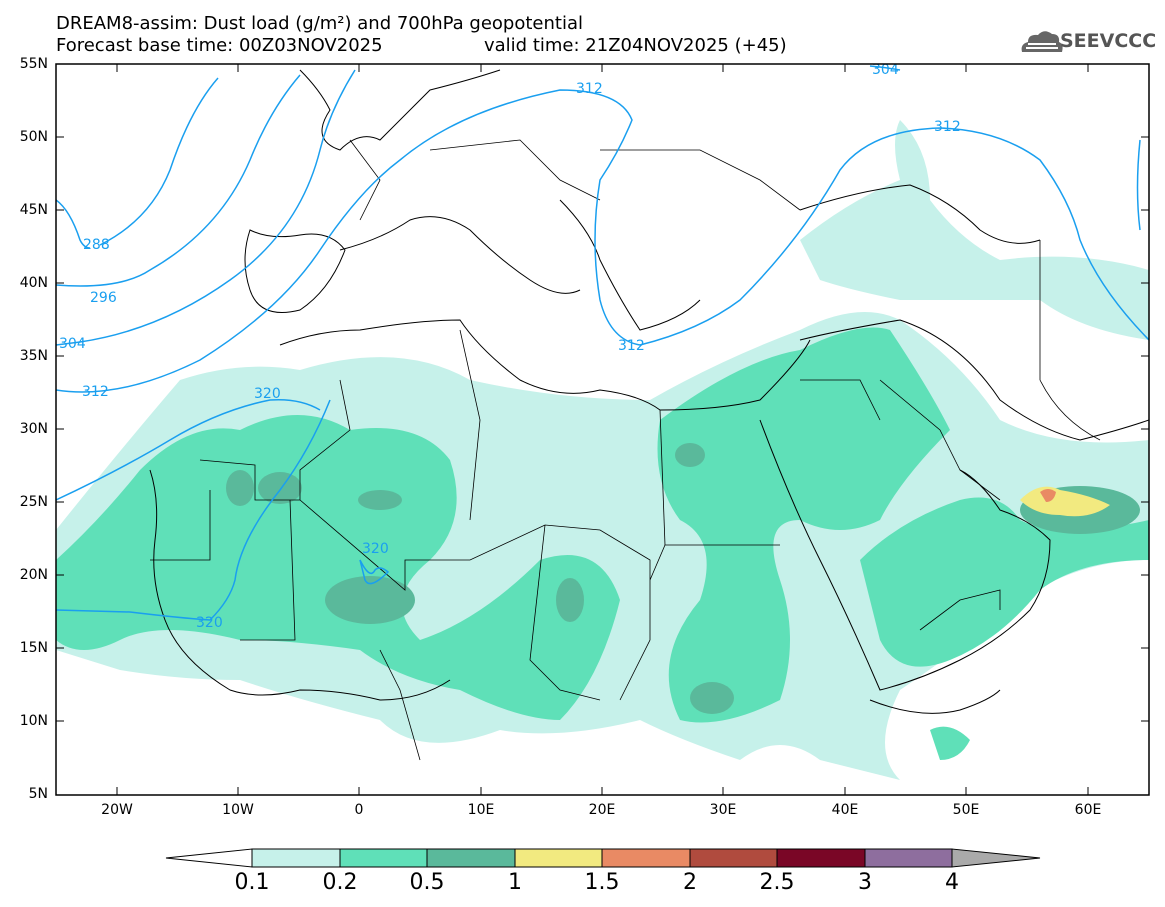  Describe the element at coordinates (33, 283) in the screenshot. I see `lat-label: 40N` at that location.